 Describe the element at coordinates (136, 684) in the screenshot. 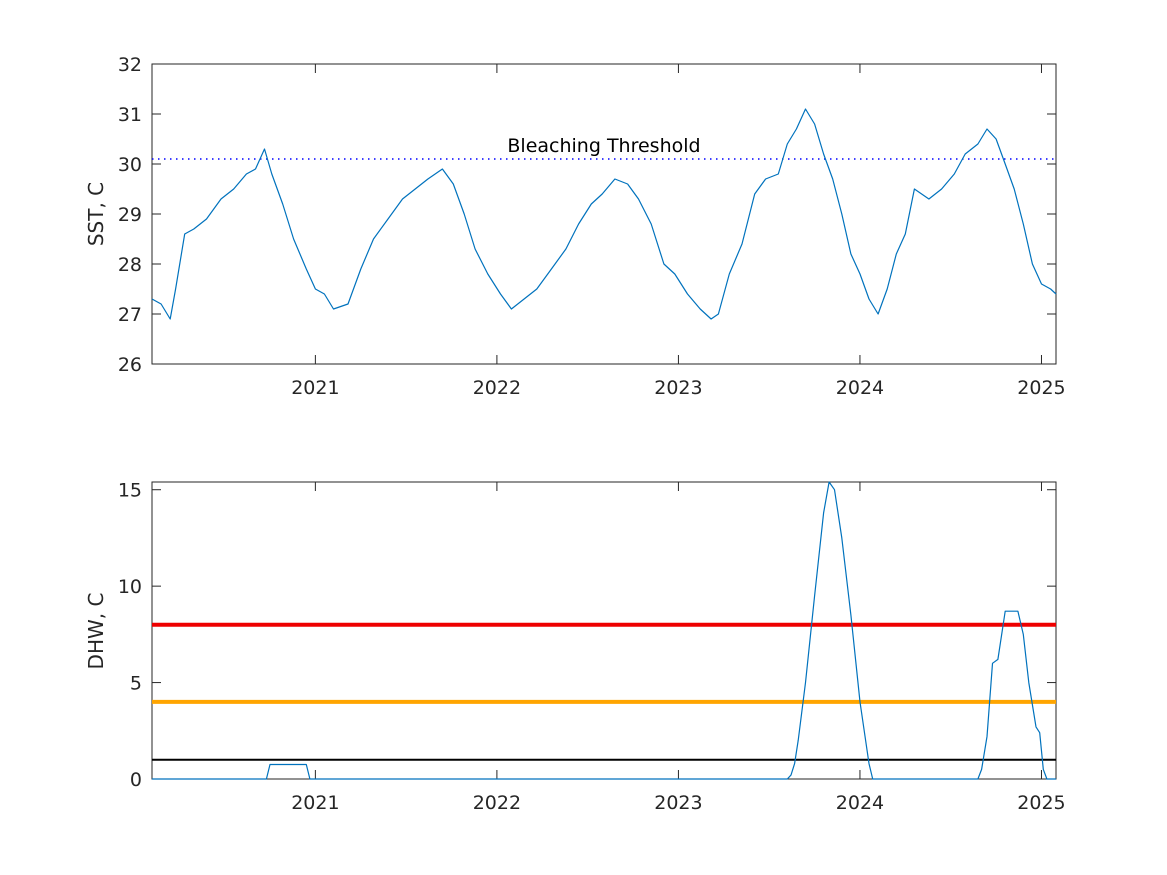

I see `dhw-y-tick-label: 5` at that location.